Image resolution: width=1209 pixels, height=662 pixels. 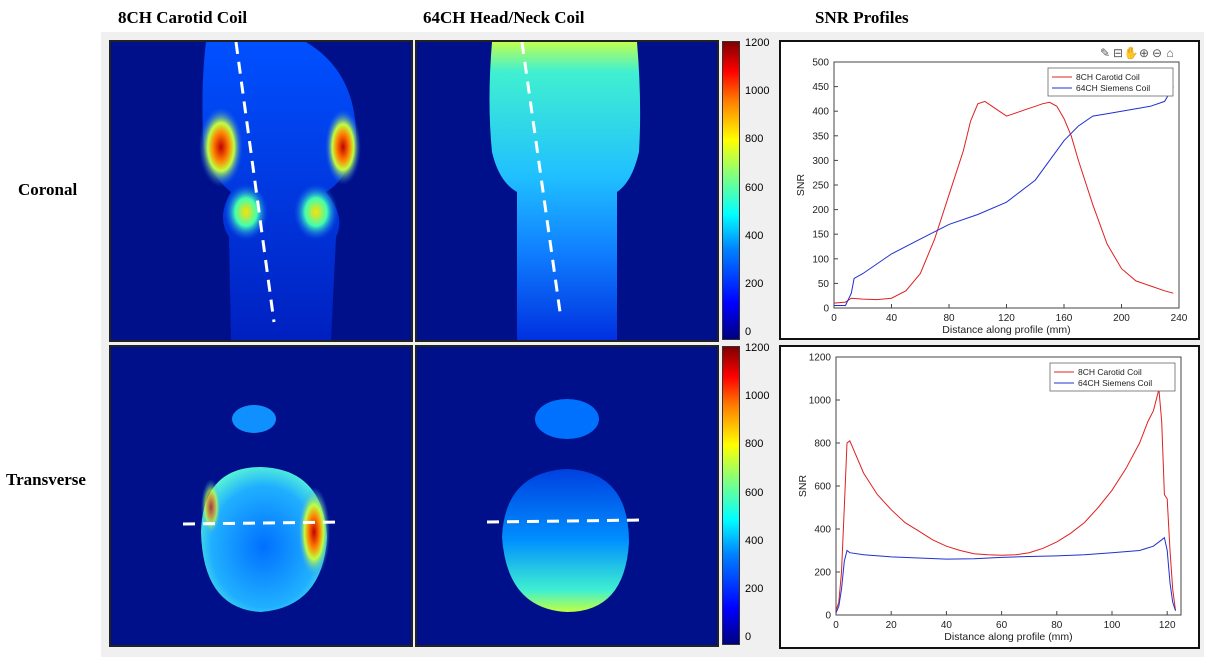 What do you see at coordinates (822, 487) in the screenshot?
I see `y-tick-label: 600` at bounding box center [822, 487].